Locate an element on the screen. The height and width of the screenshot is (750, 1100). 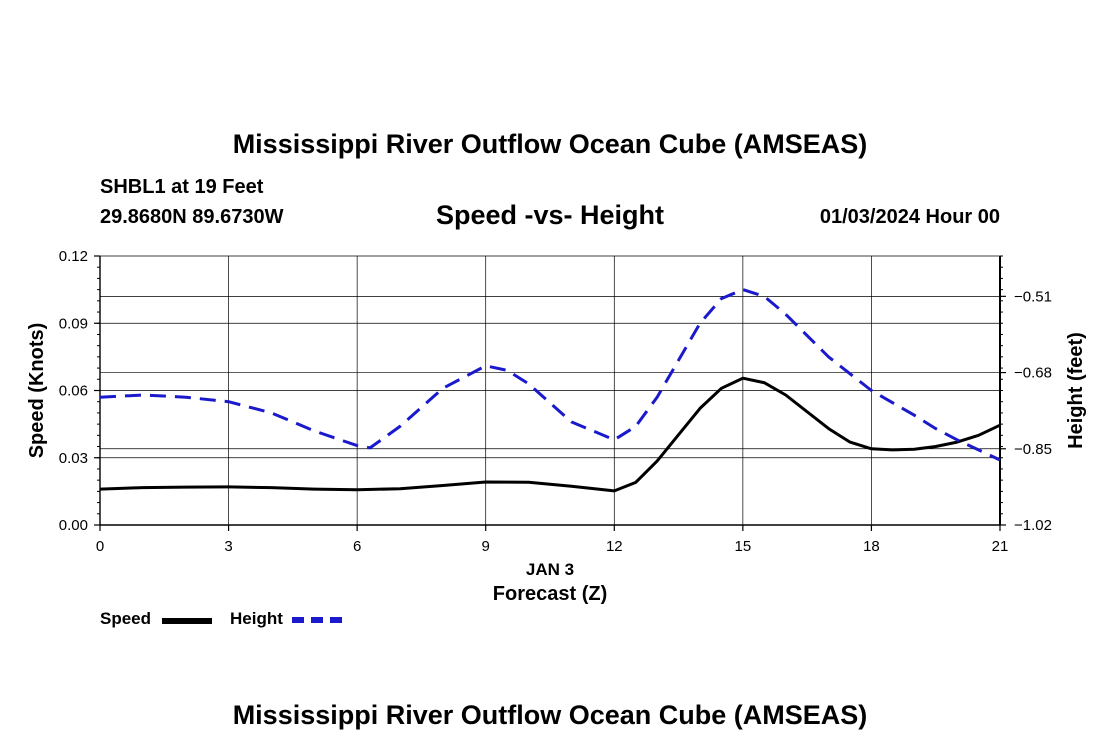
y2-tick-label: −1.02 is located at coordinates (1033, 525).